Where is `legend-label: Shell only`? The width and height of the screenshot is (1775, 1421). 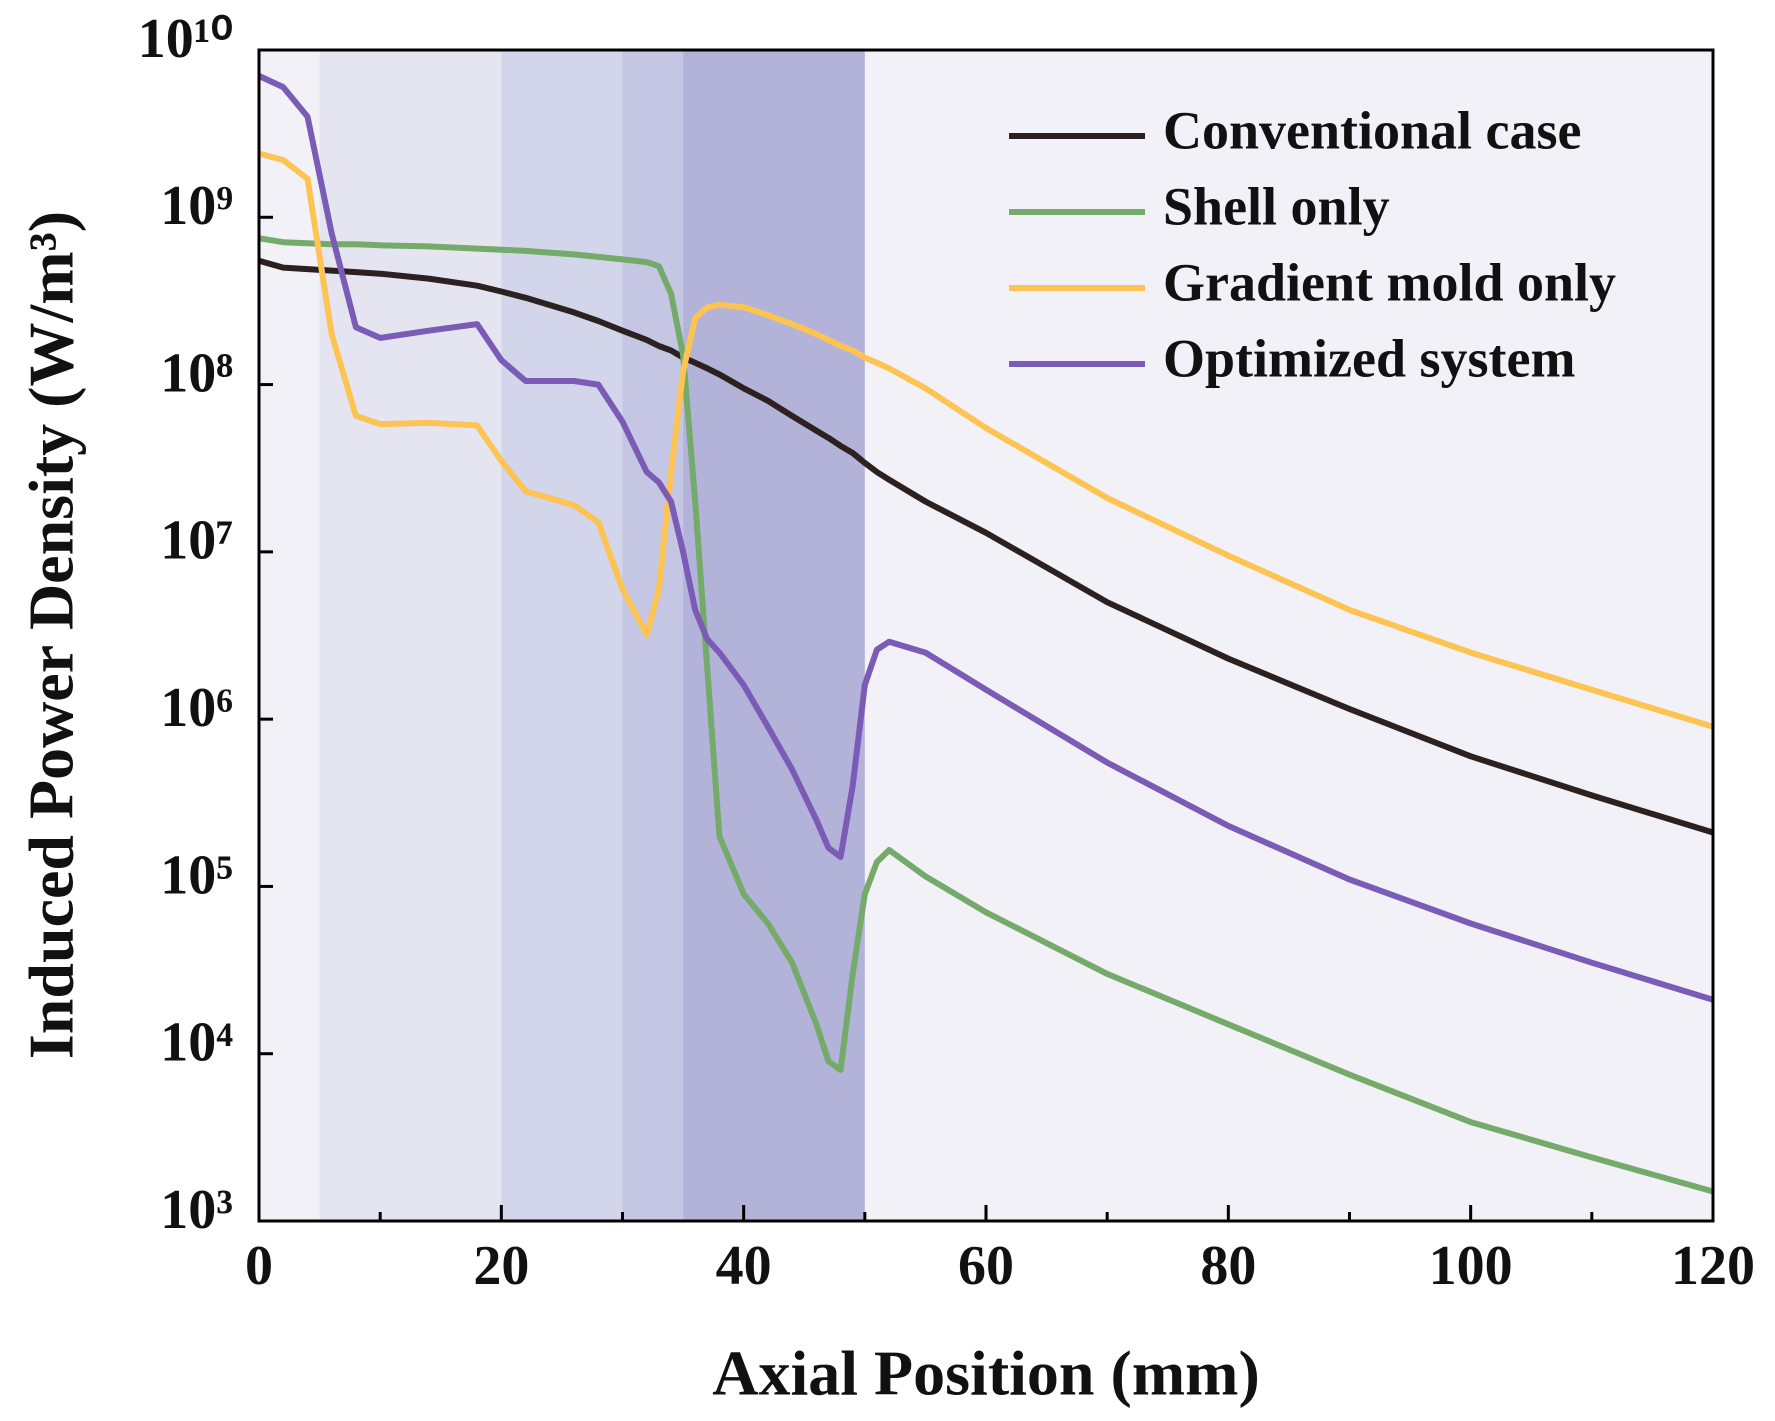 legend-label: Shell only is located at coordinates (1276, 206).